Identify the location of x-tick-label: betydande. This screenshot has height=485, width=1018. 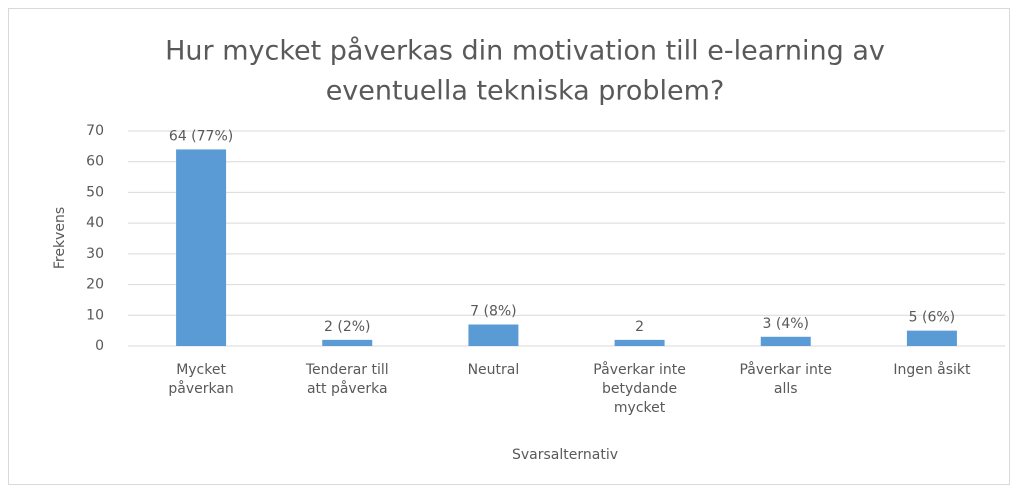
(639, 389).